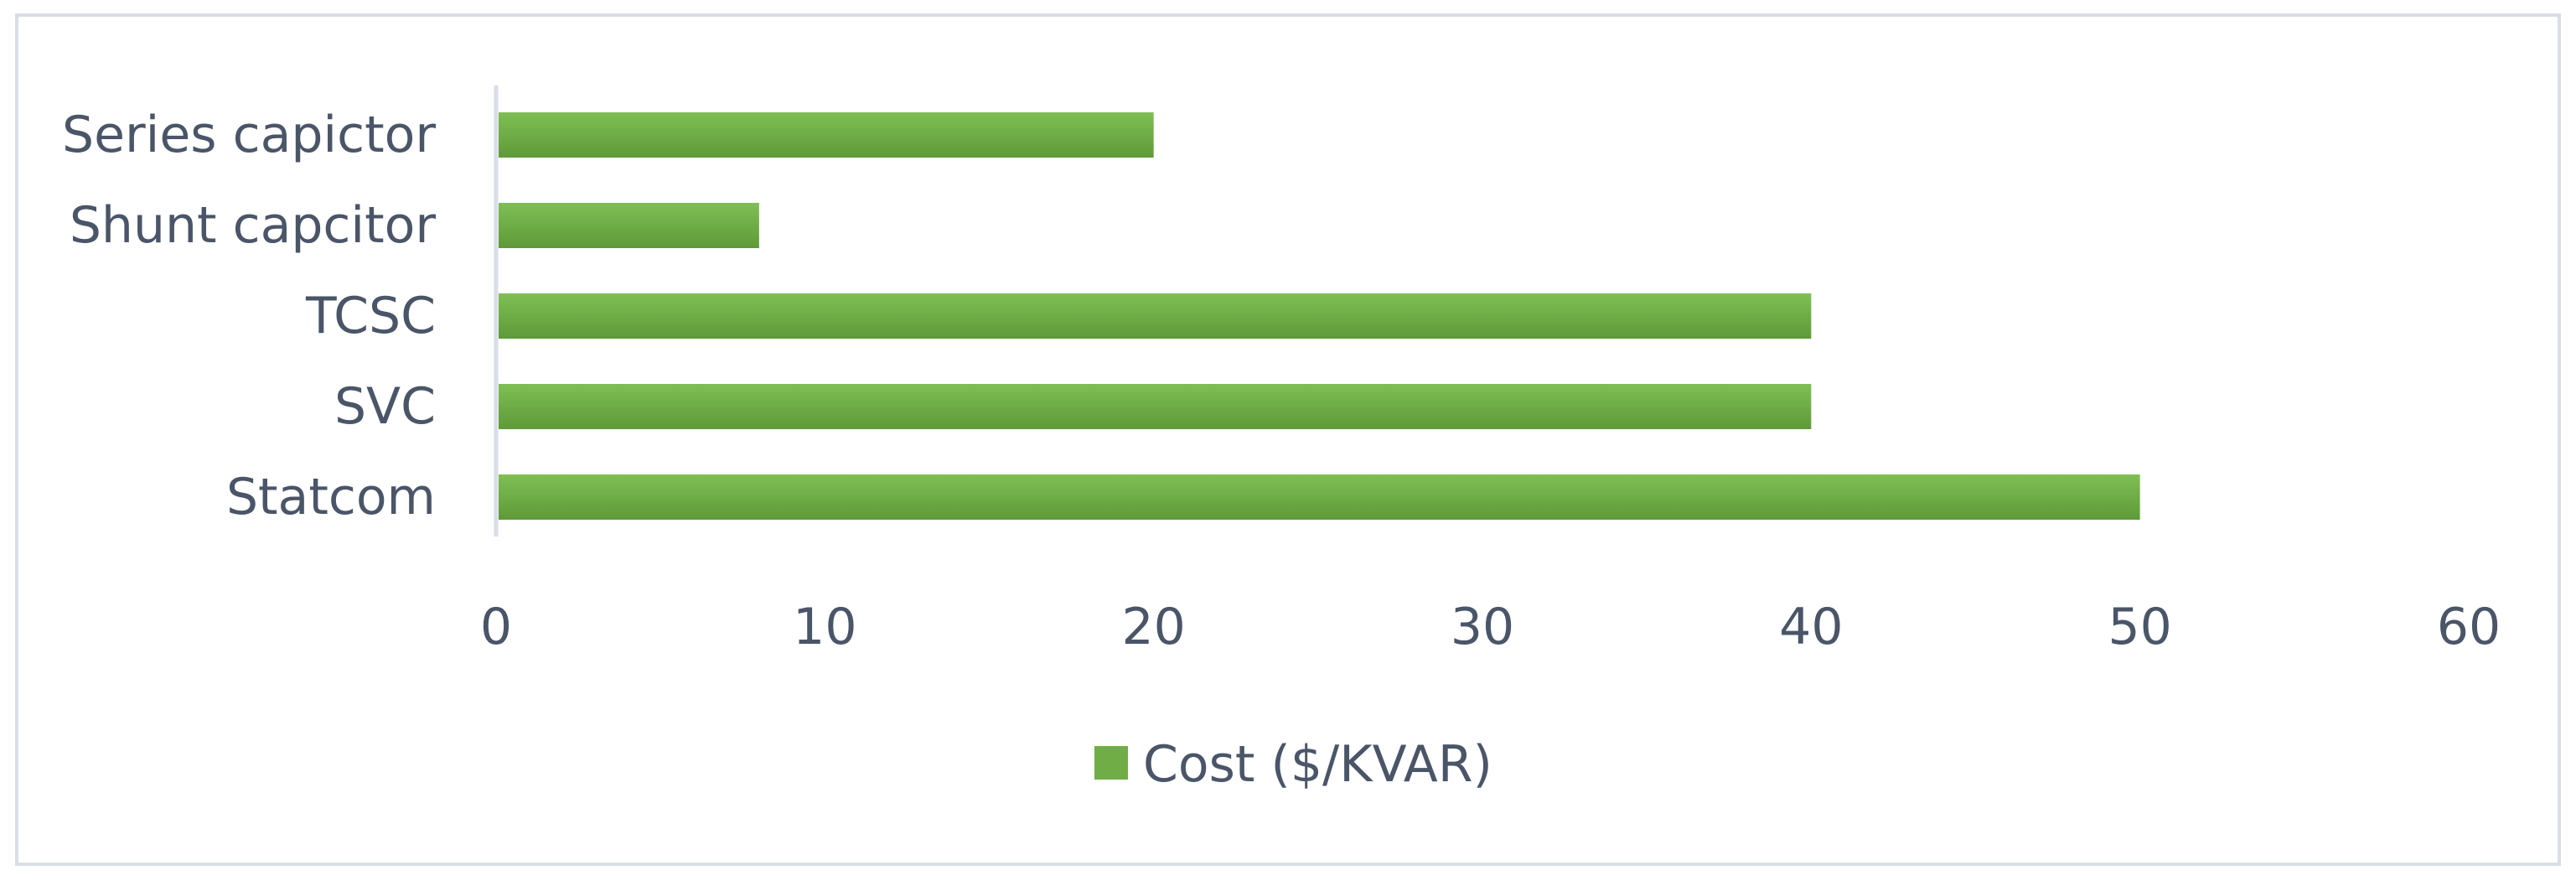  I want to click on x-tick-label: 10, so click(824, 627).